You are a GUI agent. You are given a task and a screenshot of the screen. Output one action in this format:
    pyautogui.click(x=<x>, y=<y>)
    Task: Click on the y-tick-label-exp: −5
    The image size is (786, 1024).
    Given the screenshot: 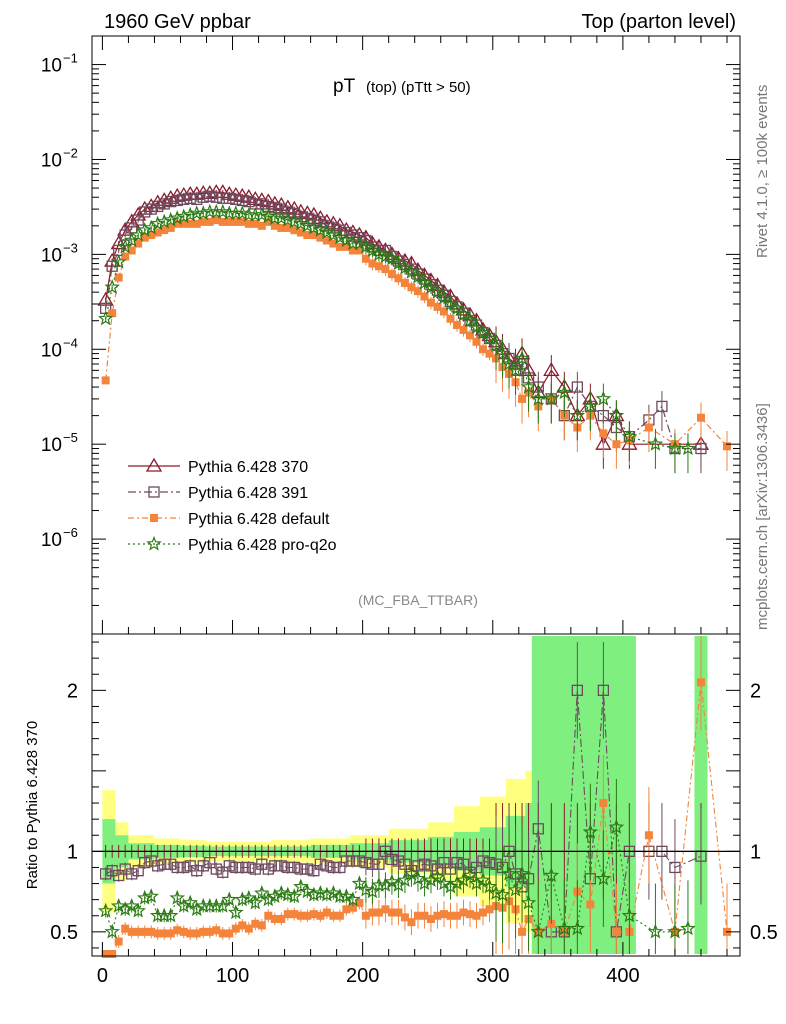 What is the action you would take?
    pyautogui.click(x=70, y=437)
    